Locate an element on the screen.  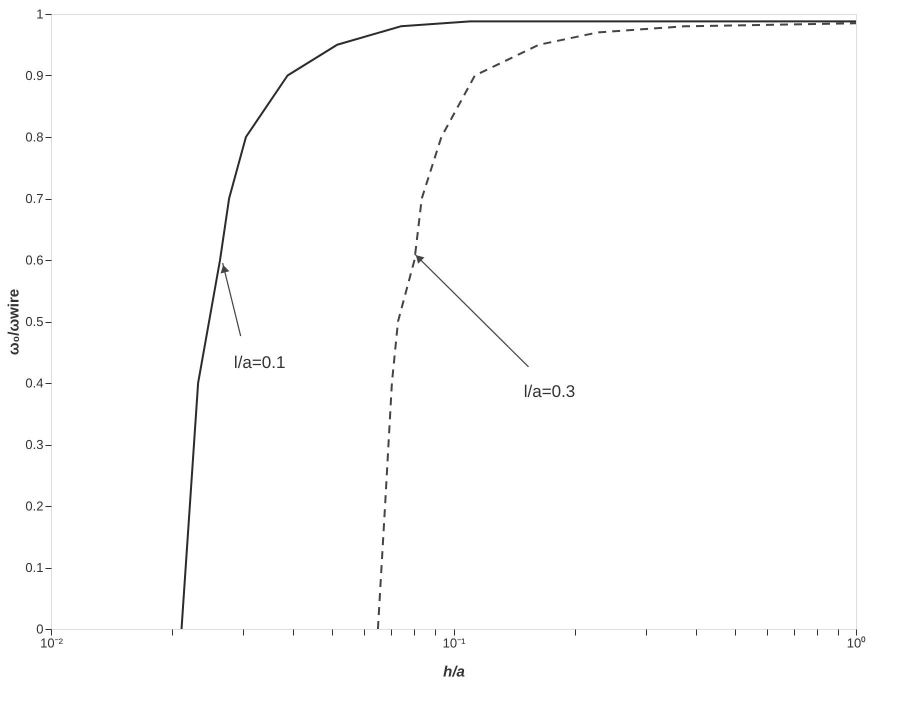
y-tick-label: 0 is located at coordinates (40, 629).